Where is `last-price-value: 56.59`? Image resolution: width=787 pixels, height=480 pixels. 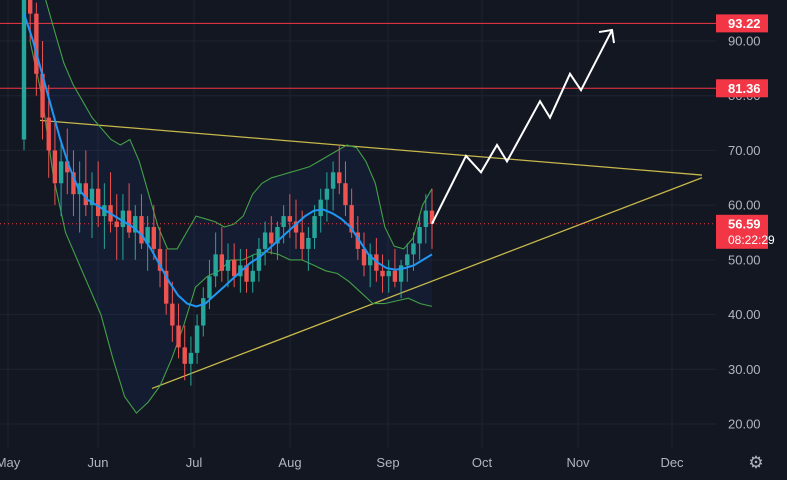 last-price-value: 56.59 is located at coordinates (744, 223).